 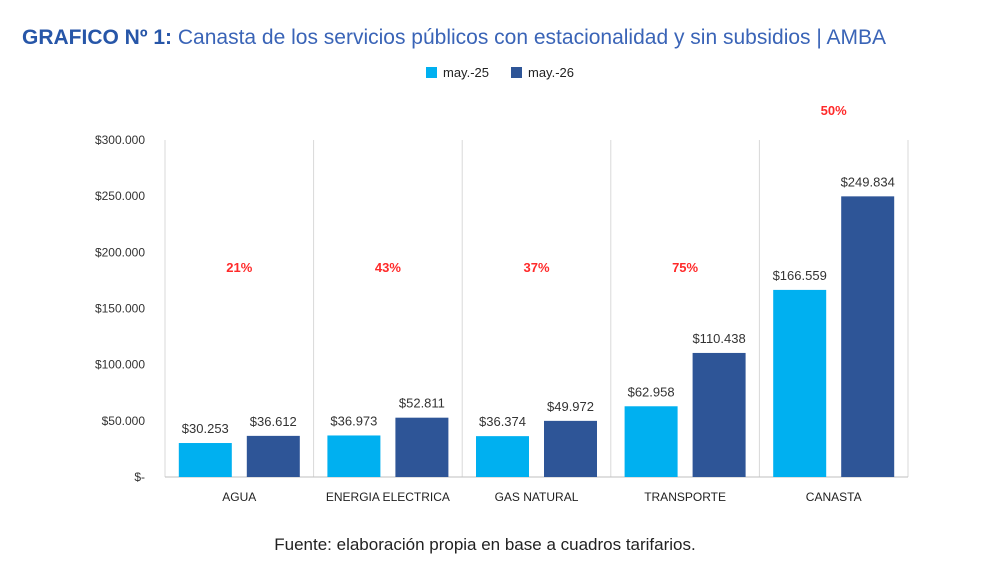 I want to click on bar-value-label: $30.253, so click(x=205, y=428).